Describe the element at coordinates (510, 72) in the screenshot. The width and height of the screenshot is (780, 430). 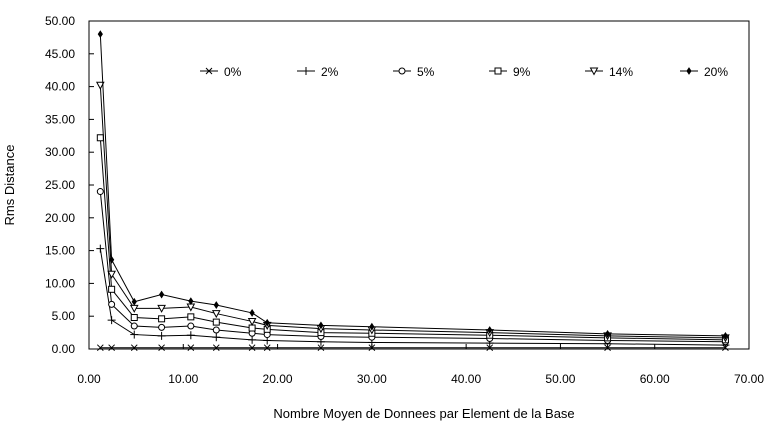
I see `legend-entry: 9%` at that location.